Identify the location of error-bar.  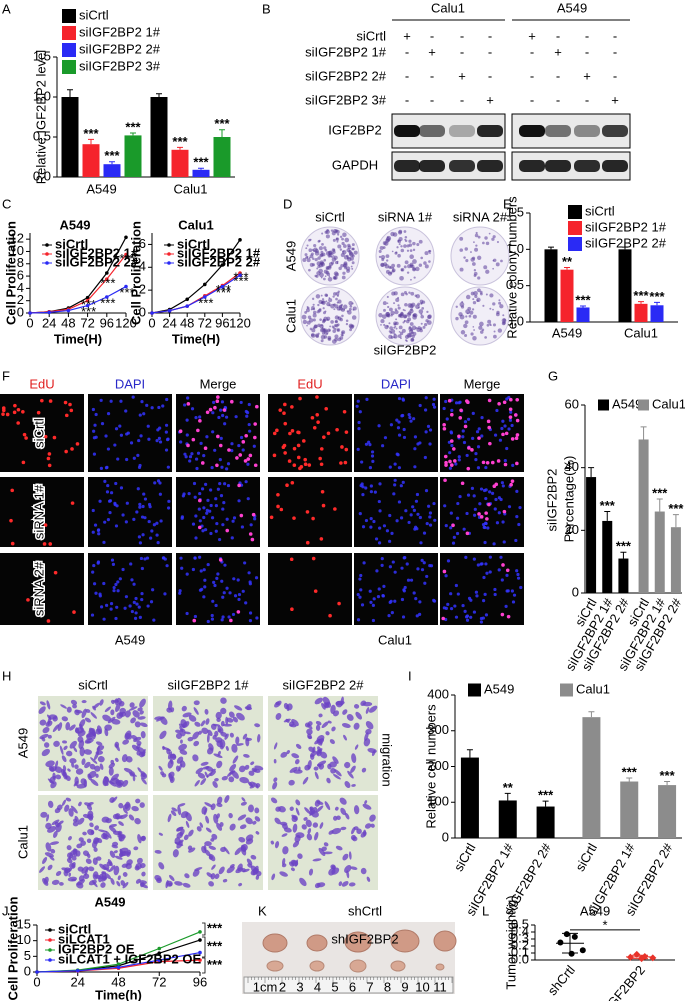
(643, 433).